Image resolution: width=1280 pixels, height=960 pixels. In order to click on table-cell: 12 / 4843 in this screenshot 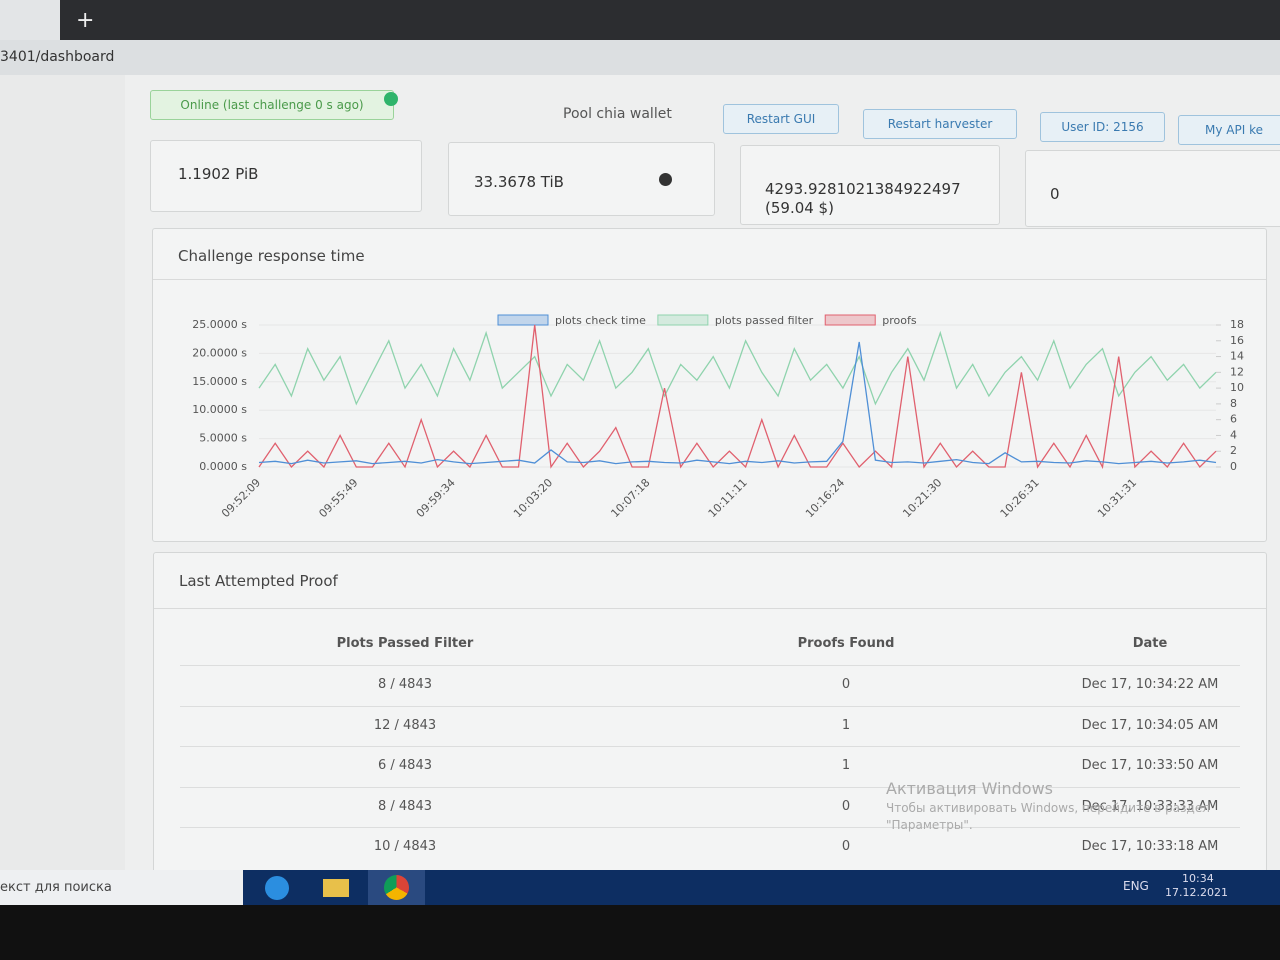, I will do `click(405, 725)`.